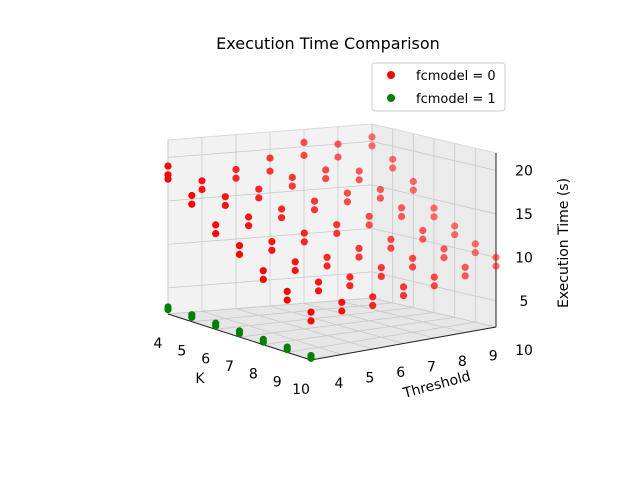 This screenshot has height=480, width=640. I want to click on x-tick-label: 4, so click(158, 344).